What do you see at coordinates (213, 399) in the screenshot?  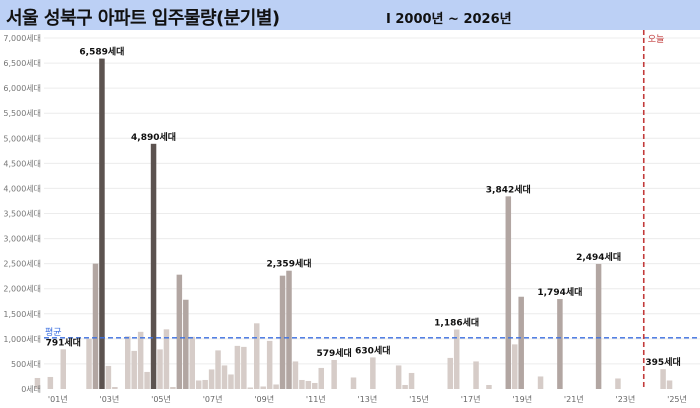 I see `x-tick-label: '07년` at bounding box center [213, 399].